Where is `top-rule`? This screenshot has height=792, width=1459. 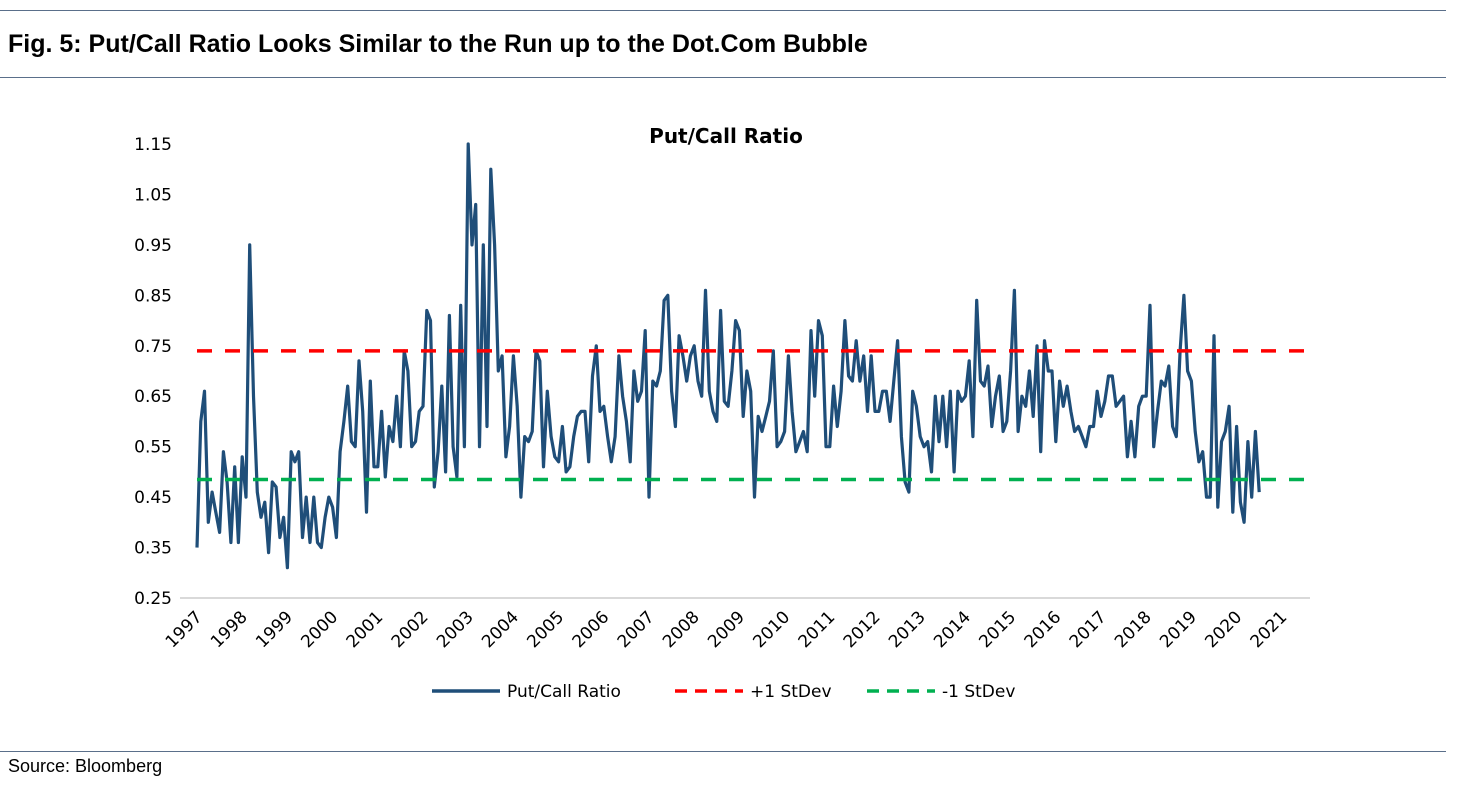 top-rule is located at coordinates (723, 10).